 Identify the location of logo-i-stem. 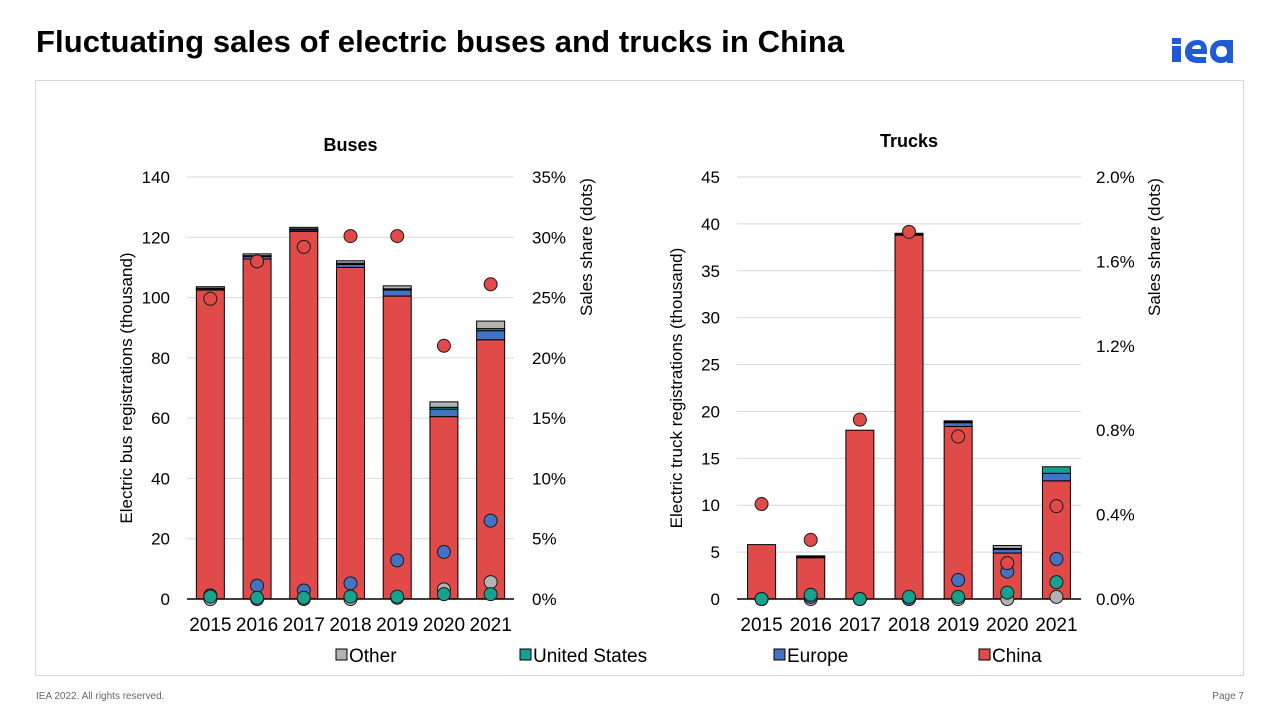
(1176, 54).